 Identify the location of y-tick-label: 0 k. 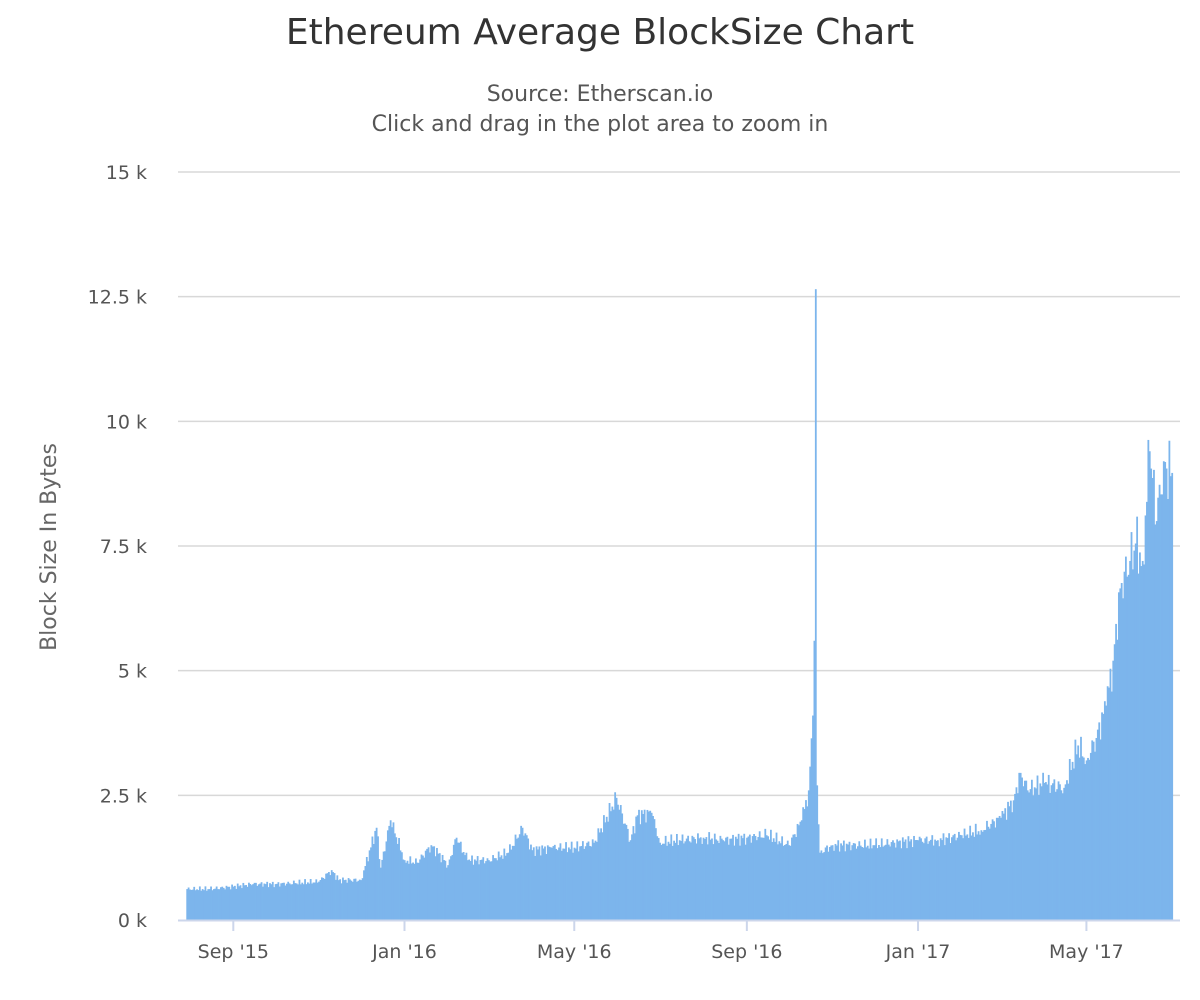
(132, 921).